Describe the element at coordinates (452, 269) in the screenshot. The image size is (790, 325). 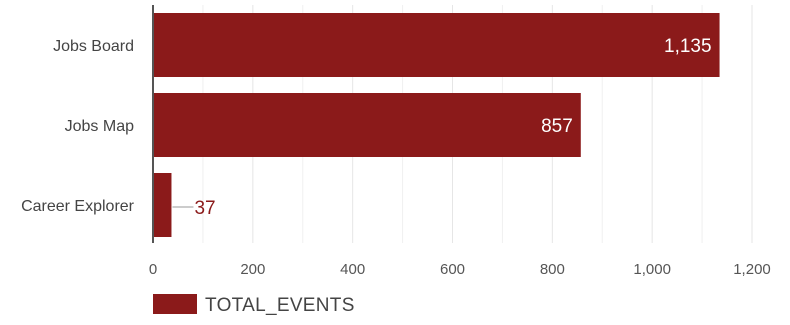
I see `x-tick-label: 600` at that location.